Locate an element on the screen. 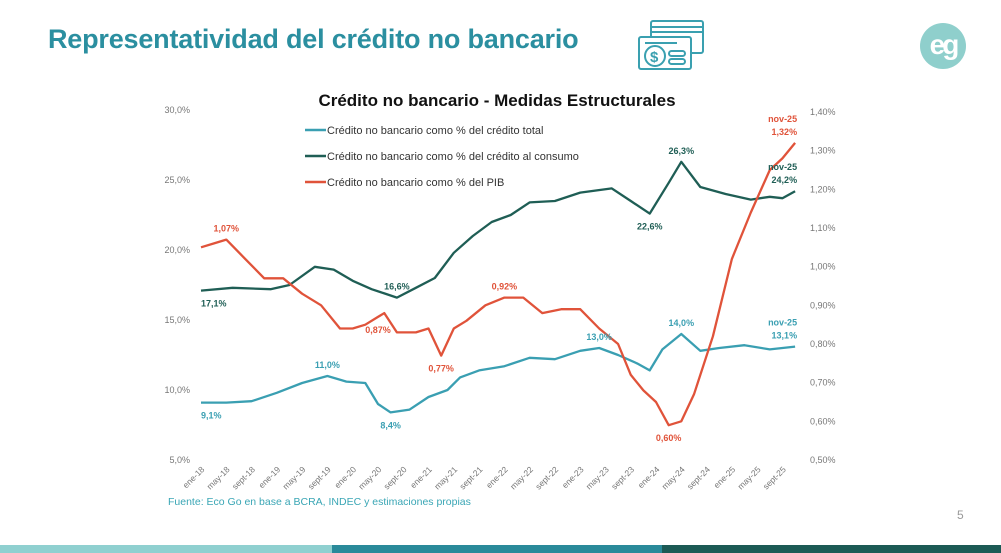  x-tick-label: sept-22 is located at coordinates (546, 477).